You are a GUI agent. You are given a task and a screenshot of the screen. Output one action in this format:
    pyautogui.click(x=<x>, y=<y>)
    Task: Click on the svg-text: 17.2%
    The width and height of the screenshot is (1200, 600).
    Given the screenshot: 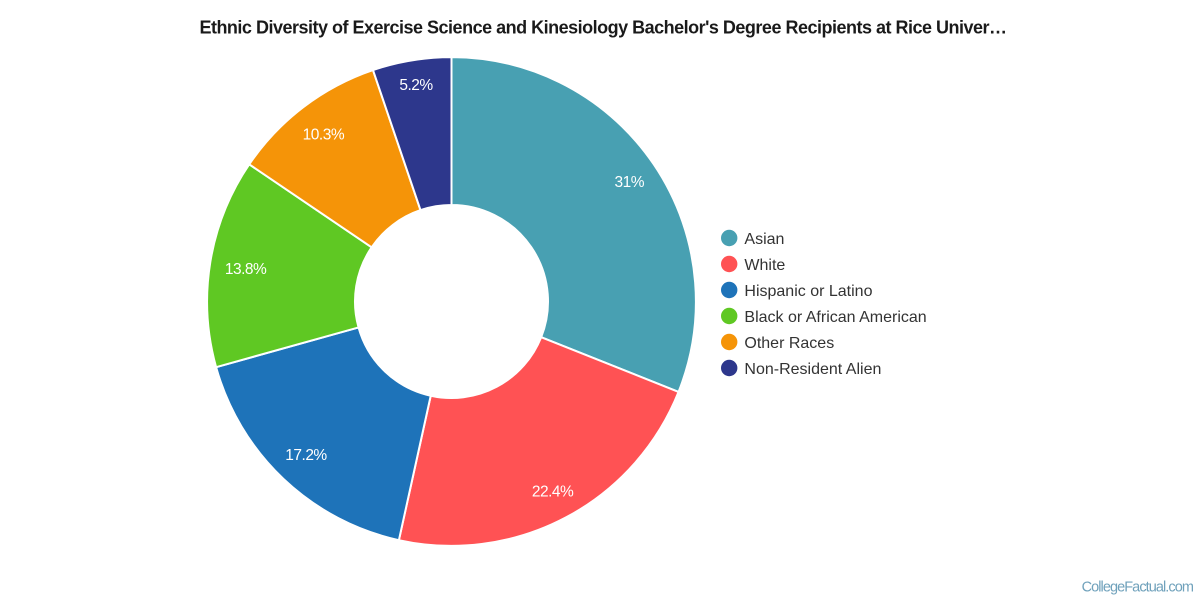 What is the action you would take?
    pyautogui.click(x=306, y=455)
    